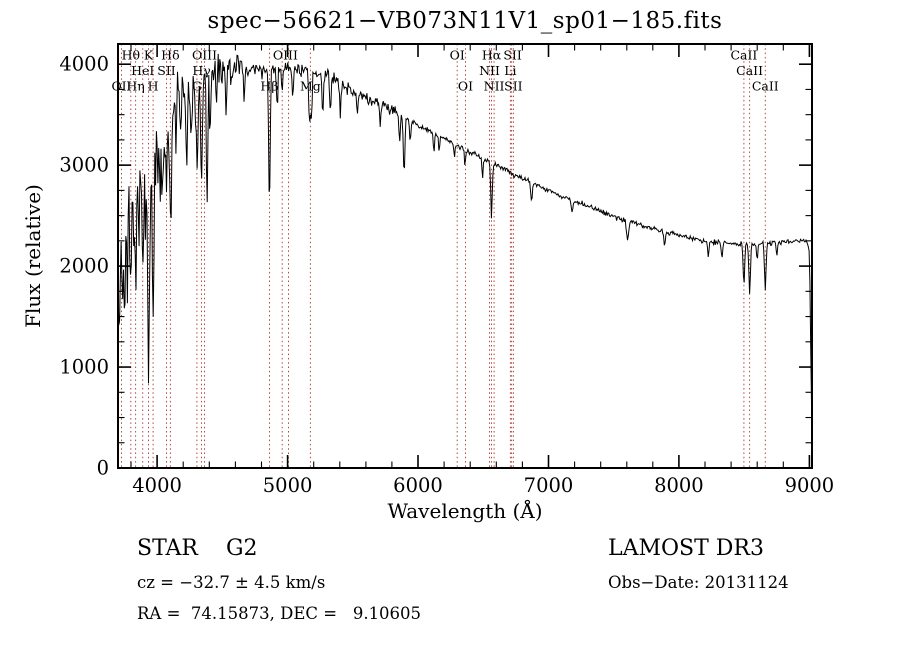  What do you see at coordinates (201, 70) in the screenshot?
I see `spectral-line-label: Hγ` at bounding box center [201, 70].